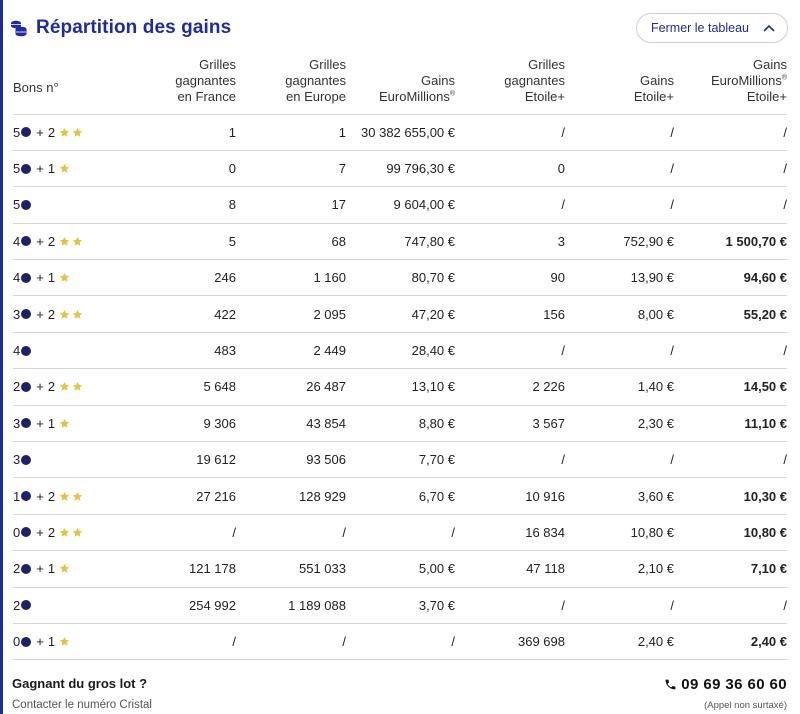  What do you see at coordinates (76, 423) in the screenshot?
I see `combo-cell: 3 +1` at bounding box center [76, 423].